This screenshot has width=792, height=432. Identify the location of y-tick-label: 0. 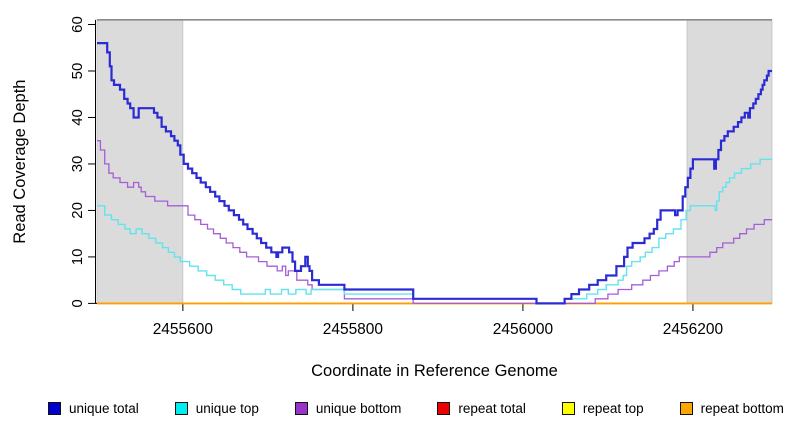
(77, 303).